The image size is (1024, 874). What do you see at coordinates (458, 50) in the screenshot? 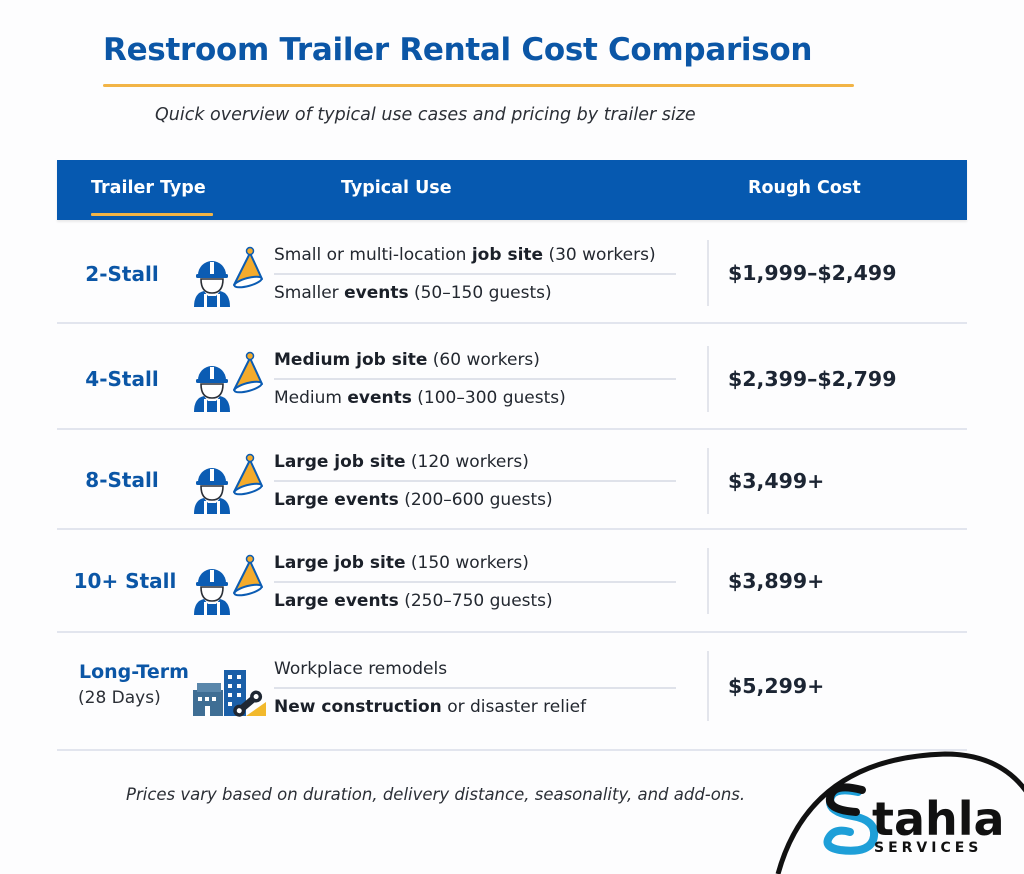
I see `page-title: Restroom Trailer Rental Cost Comparison` at bounding box center [458, 50].